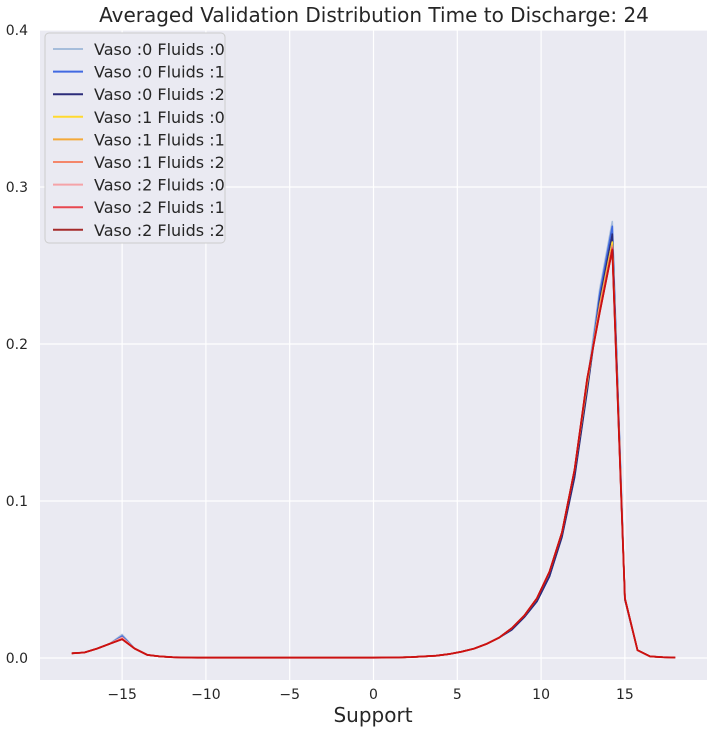 The image size is (715, 734). What do you see at coordinates (159, 185) in the screenshot?
I see `legend-label: Vaso :2 Fluids :0` at bounding box center [159, 185].